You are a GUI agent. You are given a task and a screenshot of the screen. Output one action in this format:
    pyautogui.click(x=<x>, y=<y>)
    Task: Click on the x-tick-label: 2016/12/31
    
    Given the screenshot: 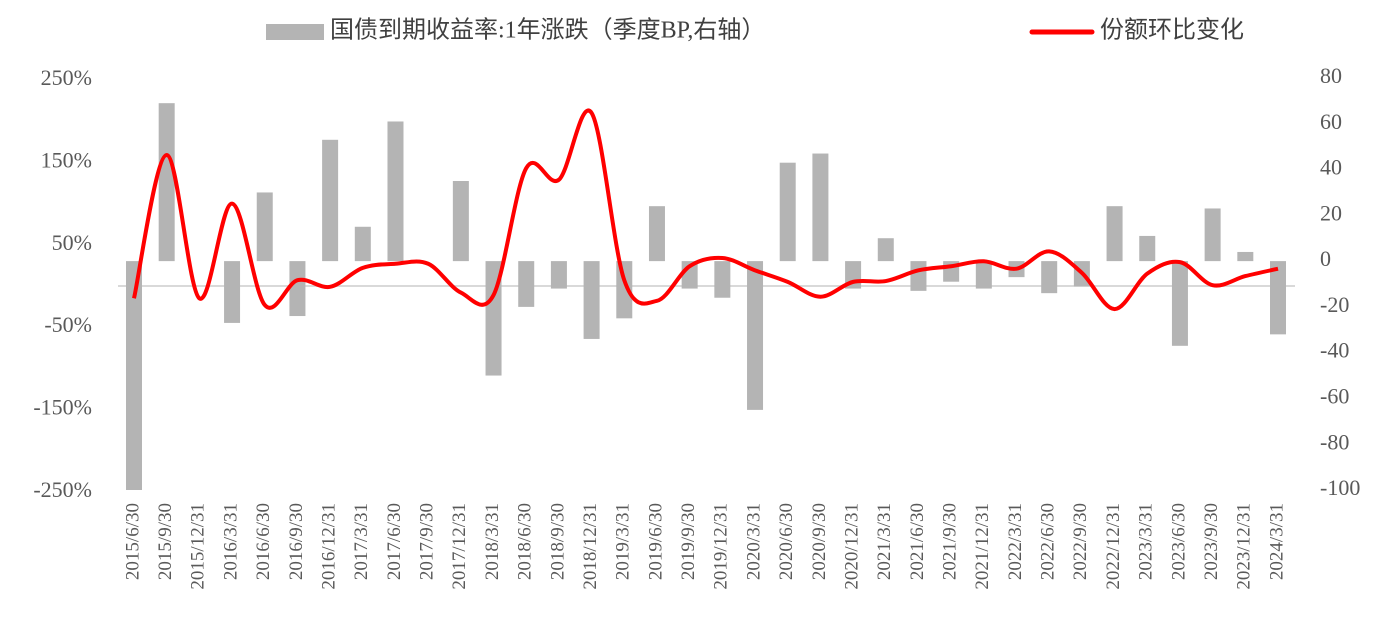 What is the action you would take?
    pyautogui.click(x=328, y=546)
    